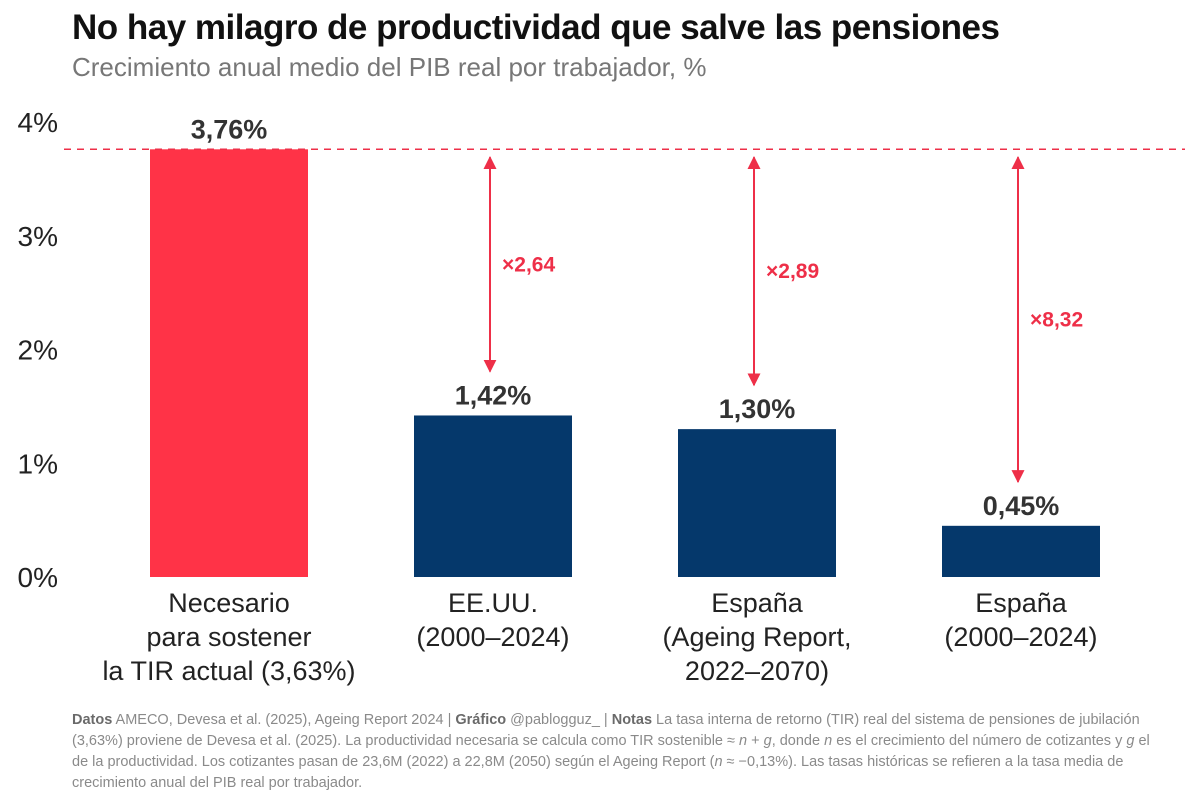  Describe the element at coordinates (38, 350) in the screenshot. I see `y-tick-label: 2%` at that location.